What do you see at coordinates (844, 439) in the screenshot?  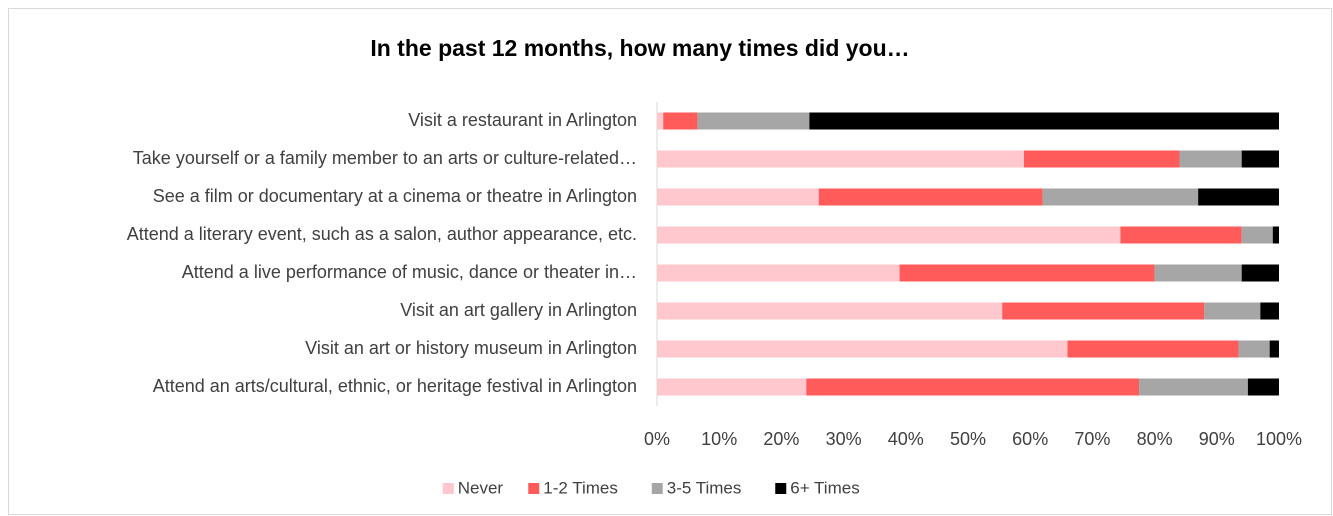 I see `x-tick-label: 30%` at bounding box center [844, 439].